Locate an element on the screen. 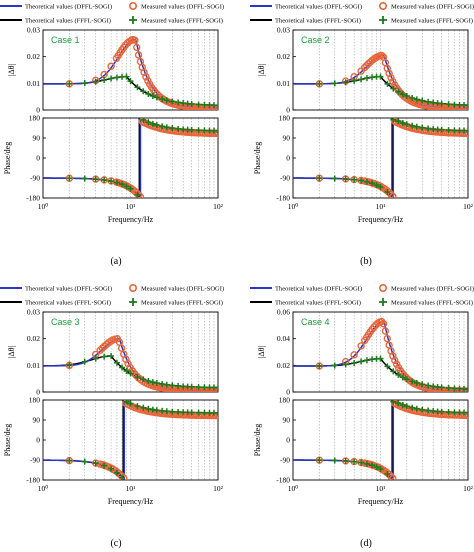 This screenshot has height=552, width=474. phase-ytick-label: -90 is located at coordinates (35, 460).